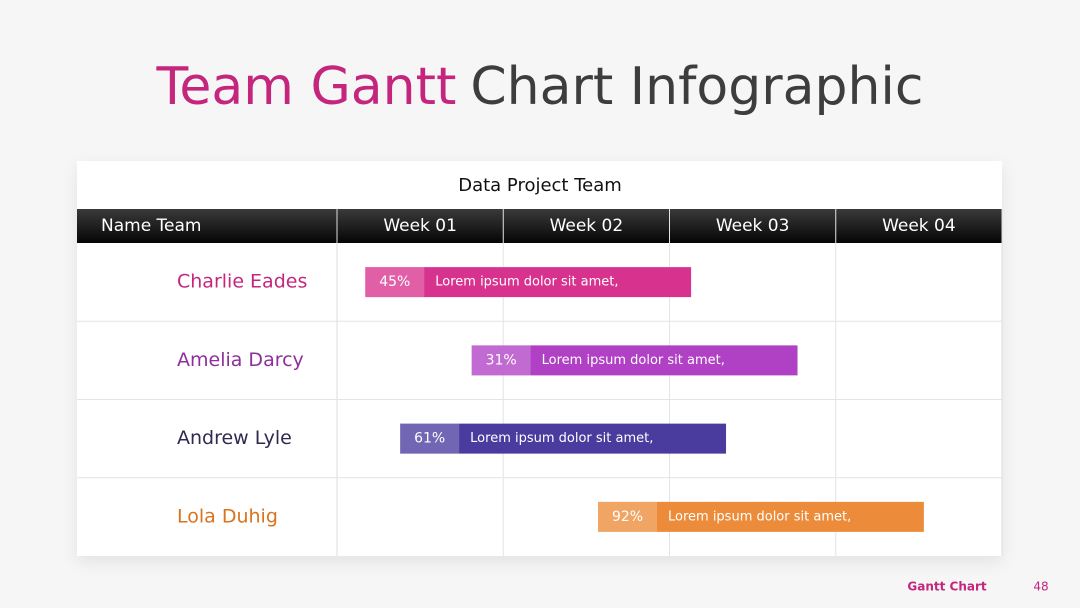  I want to click on footer: Gantt Chart, so click(947, 587).